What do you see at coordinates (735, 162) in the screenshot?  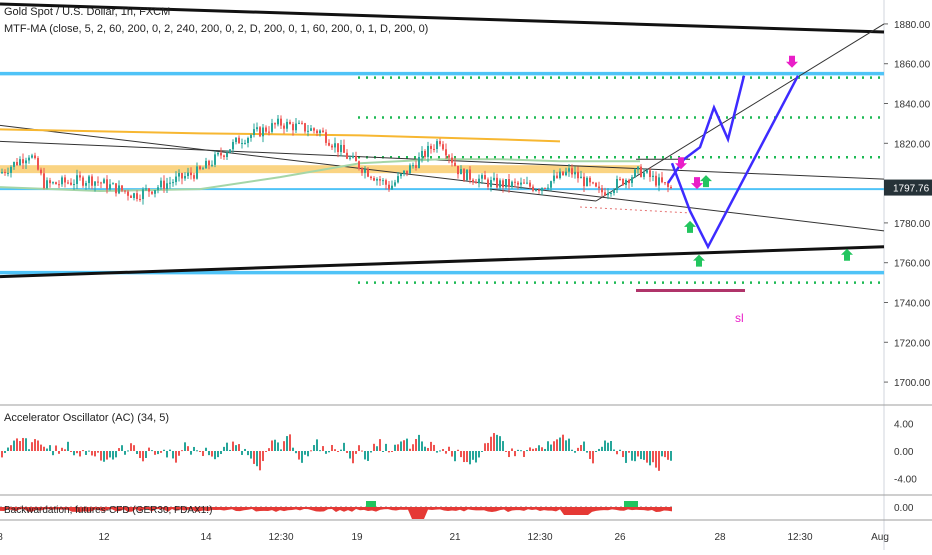 I see `forecast-path-lower` at bounding box center [735, 162].